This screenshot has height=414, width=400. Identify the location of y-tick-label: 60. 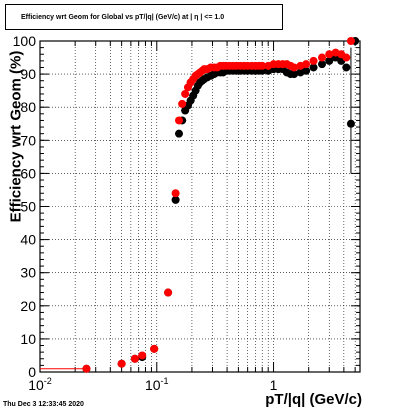
(28, 173).